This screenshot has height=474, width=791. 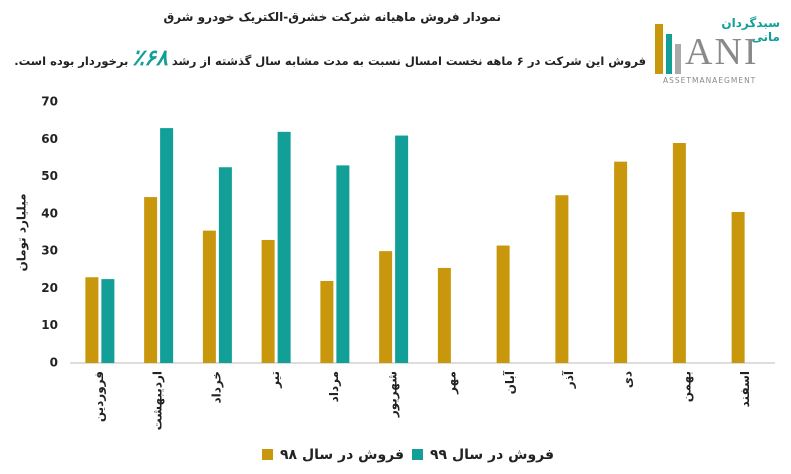 What do you see at coordinates (71, 61) in the screenshot?
I see `subtitle-end: برخوردار بوده است.` at bounding box center [71, 61].